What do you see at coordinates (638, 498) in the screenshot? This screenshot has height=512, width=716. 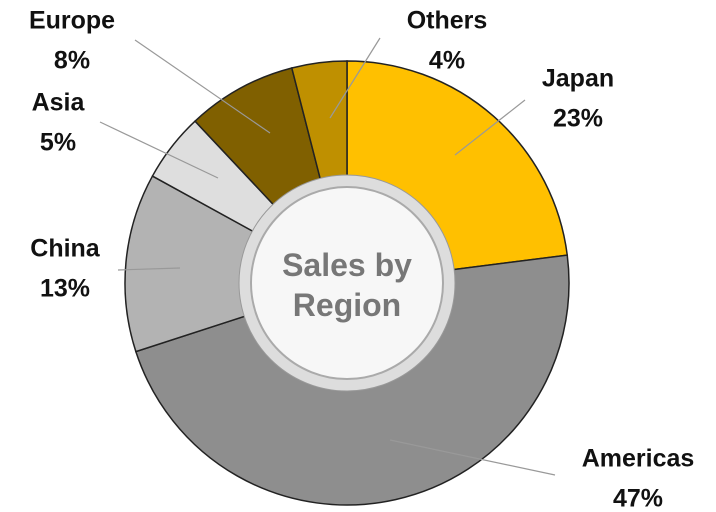 I see `slice-value: 47%` at bounding box center [638, 498].